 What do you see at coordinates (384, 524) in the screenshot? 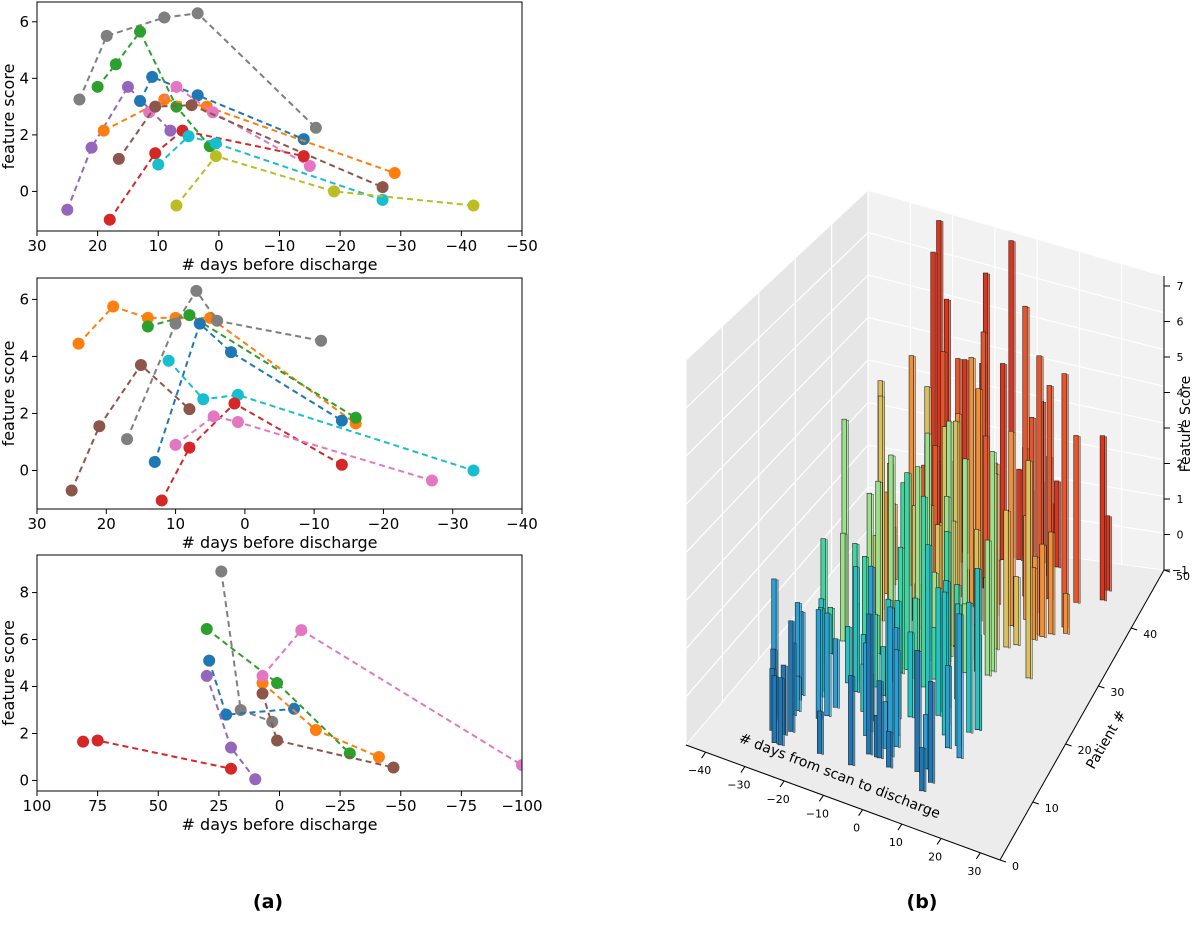
I see `x-tick-label: −20` at bounding box center [384, 524].